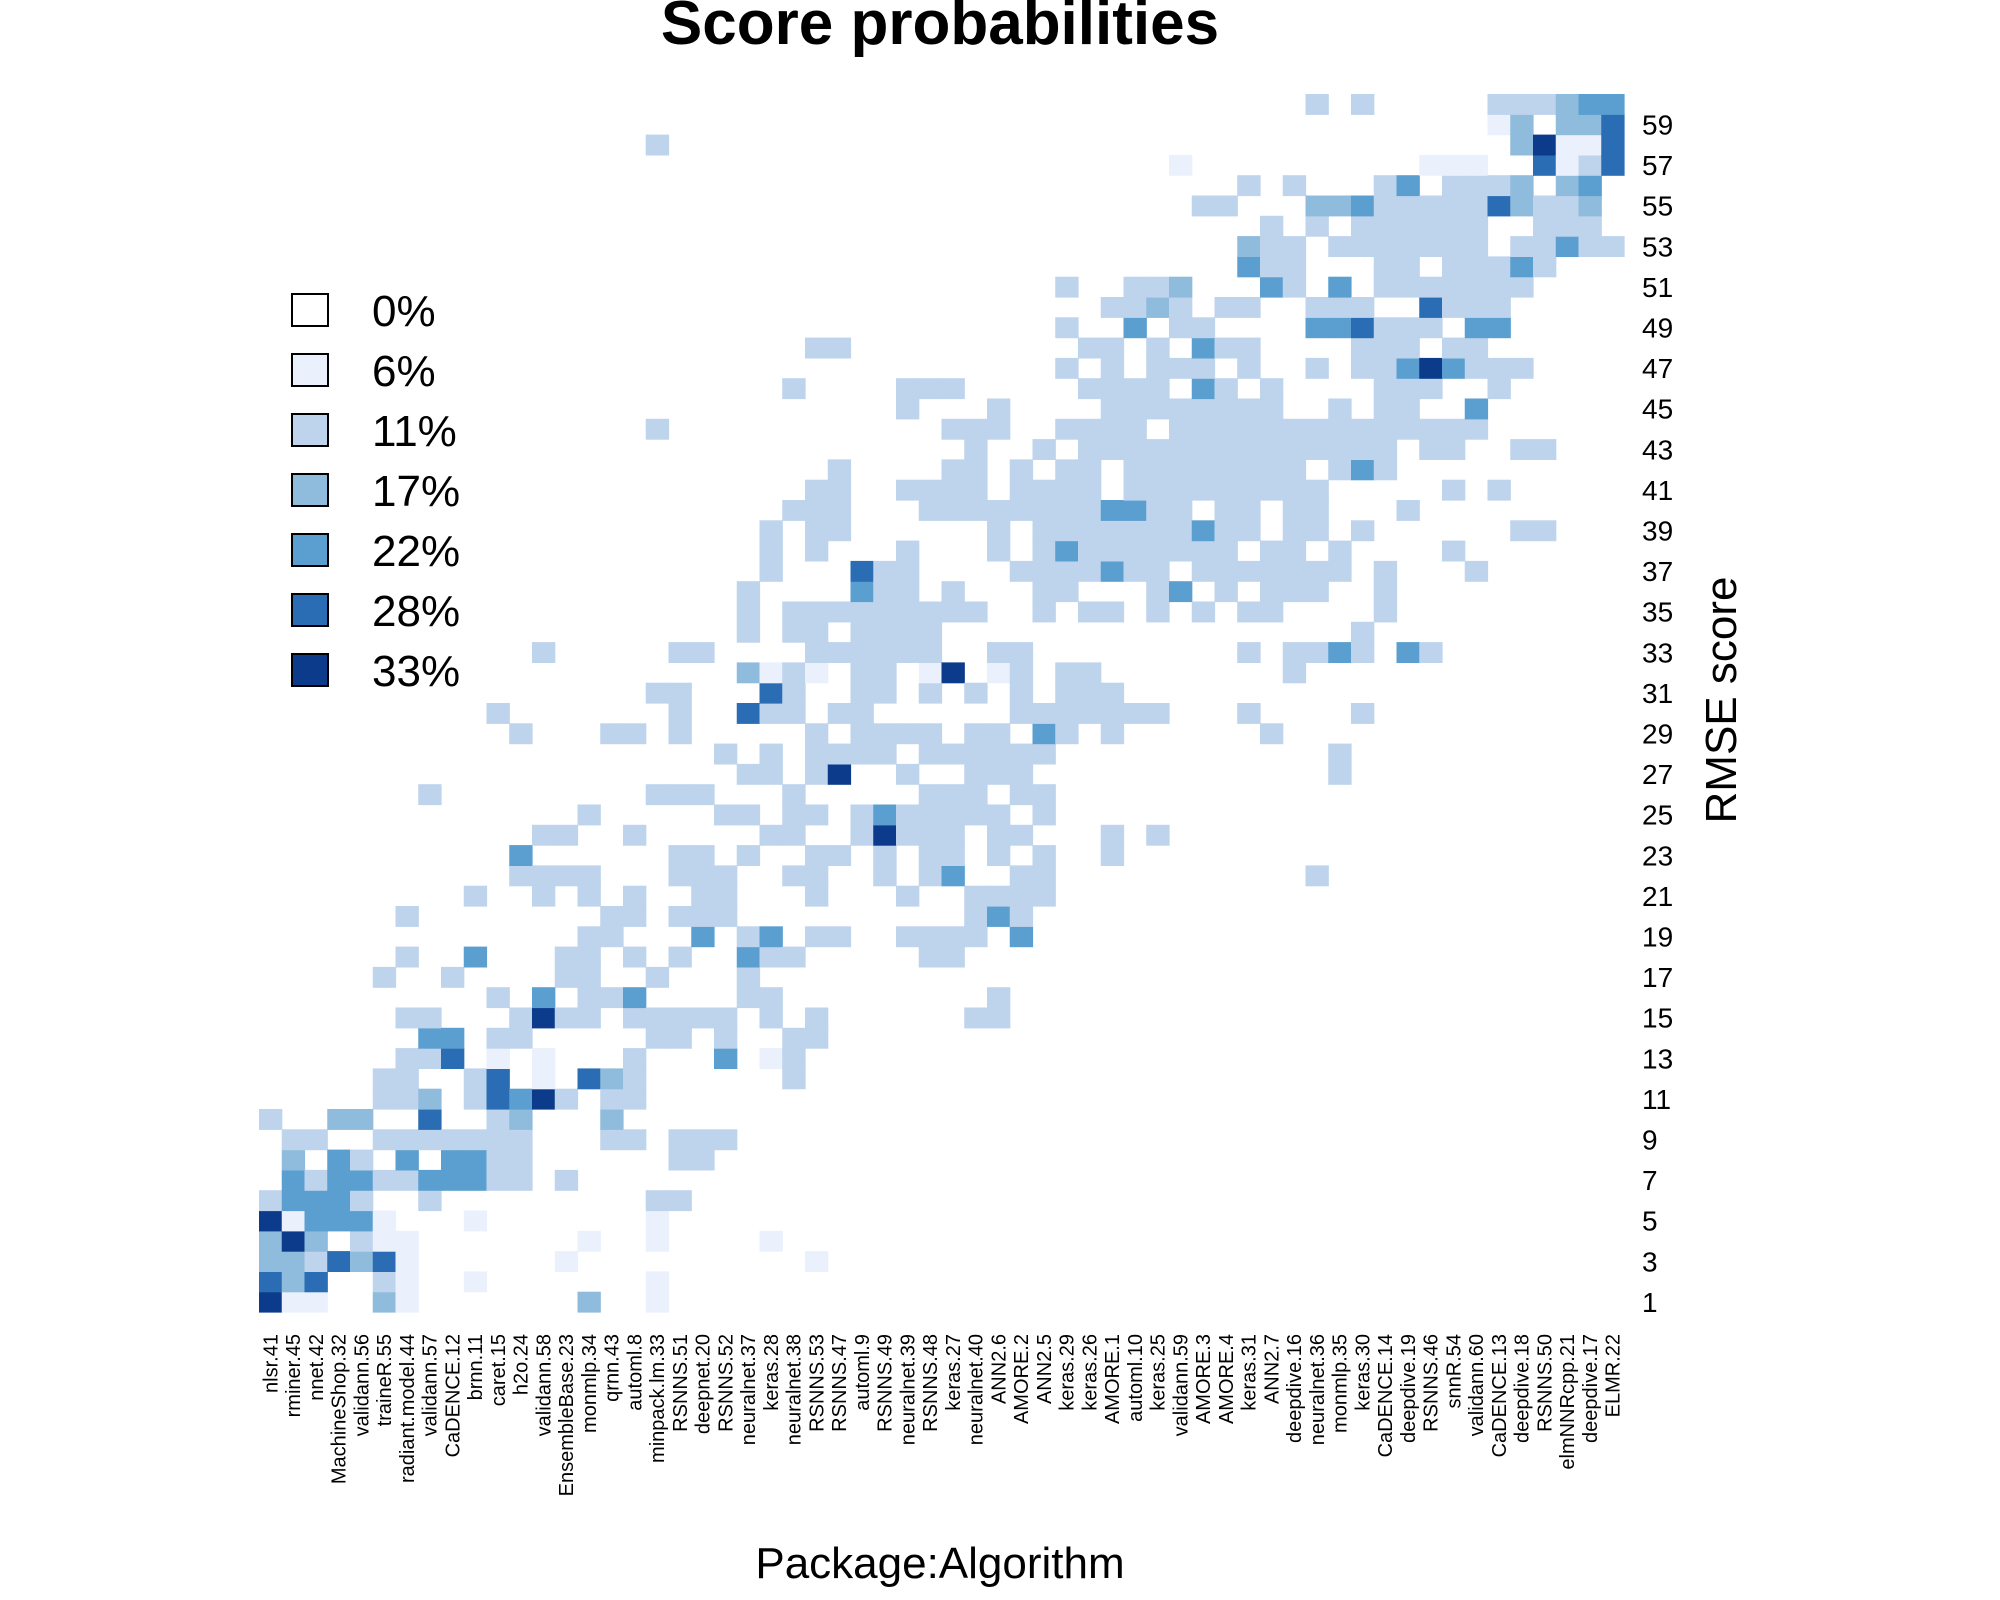  Describe the element at coordinates (1657, 1058) in the screenshot. I see `y-tick-label: 13` at that location.